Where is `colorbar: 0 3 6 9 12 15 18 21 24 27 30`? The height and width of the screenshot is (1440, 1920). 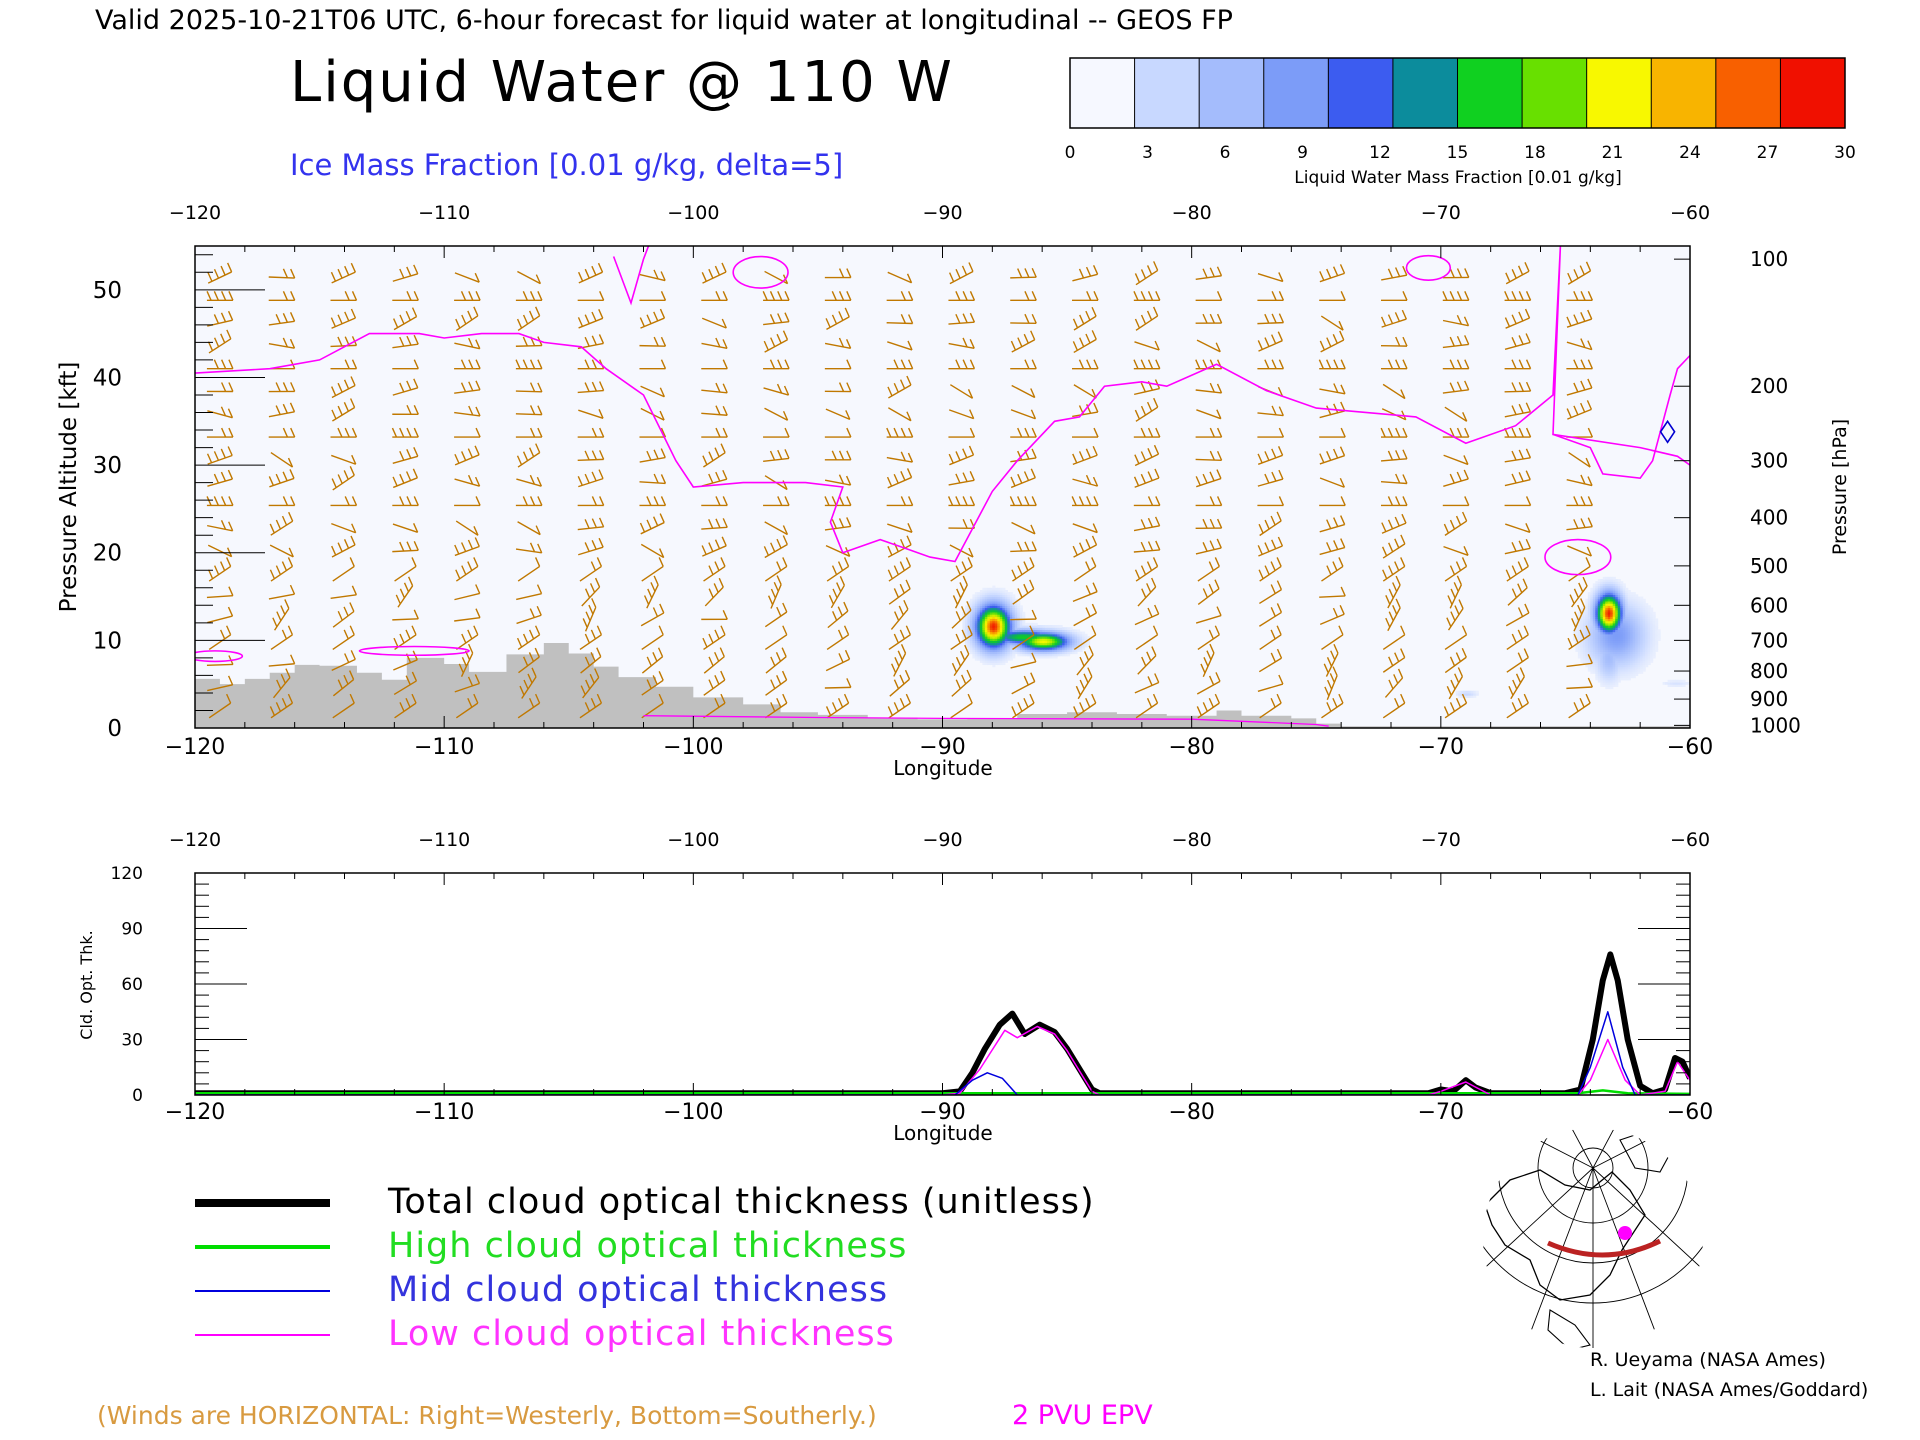
colorbar: 0 3 6 9 12 15 18 21 24 27 30 is located at coordinates (1460, 110).